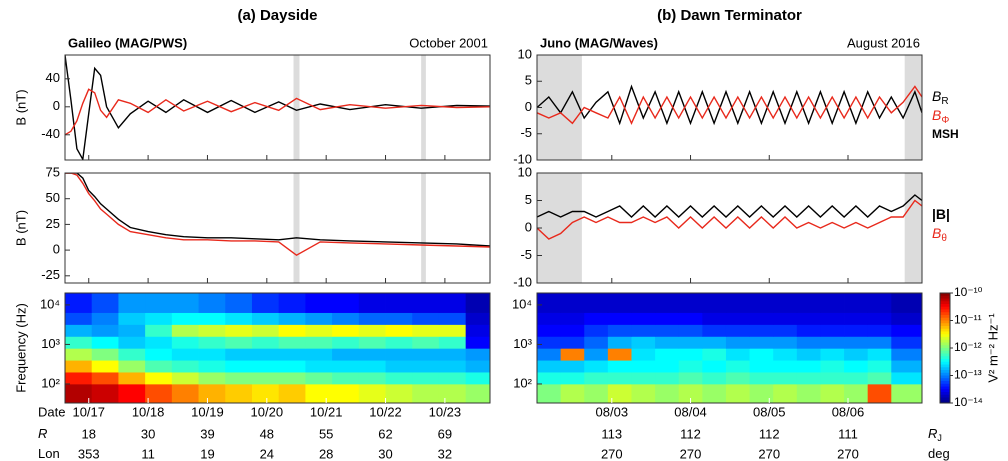  What do you see at coordinates (326, 411) in the screenshot?
I see `x-tick-label: 10/21` at bounding box center [326, 411].